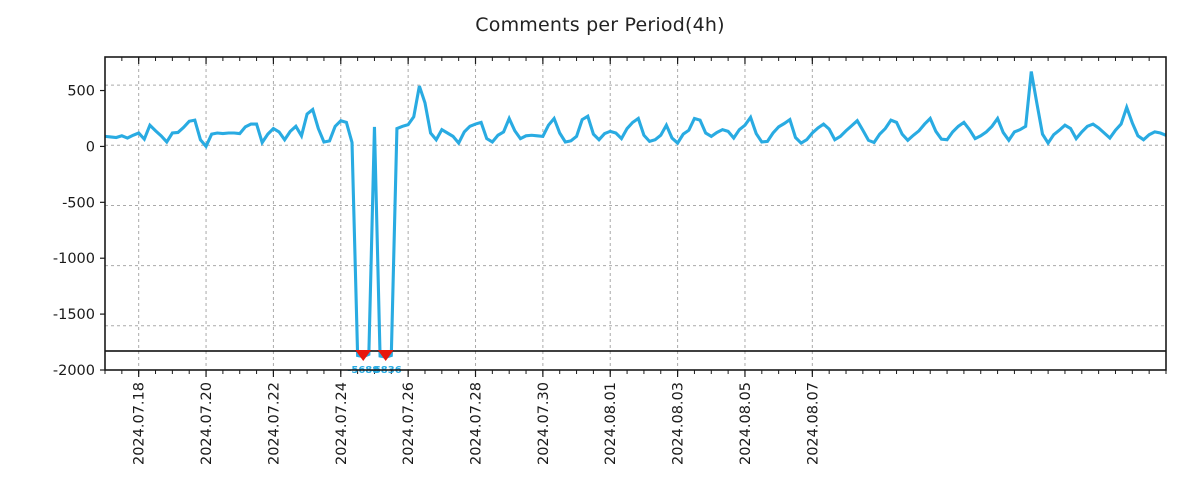 The width and height of the screenshot is (1200, 500). Describe the element at coordinates (90, 147) in the screenshot. I see `y-tick-label: 0` at that location.